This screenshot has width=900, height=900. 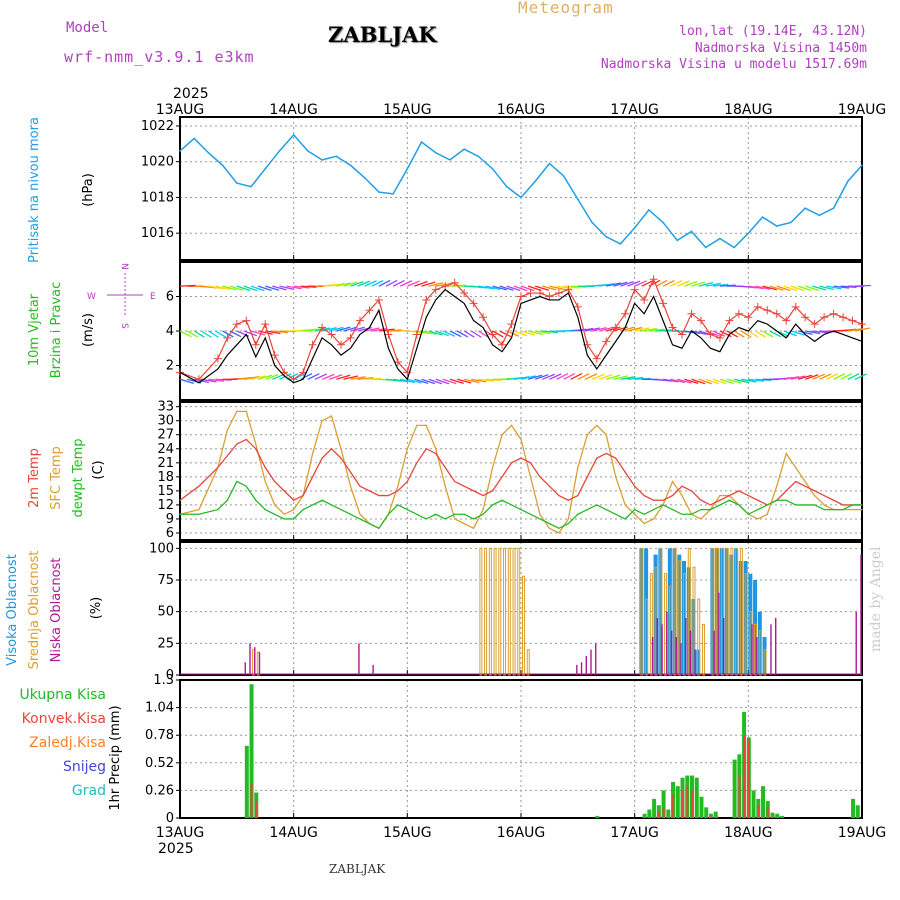 What do you see at coordinates (170, 533) in the screenshot?
I see `ytick-label-temp: 6` at bounding box center [170, 533].